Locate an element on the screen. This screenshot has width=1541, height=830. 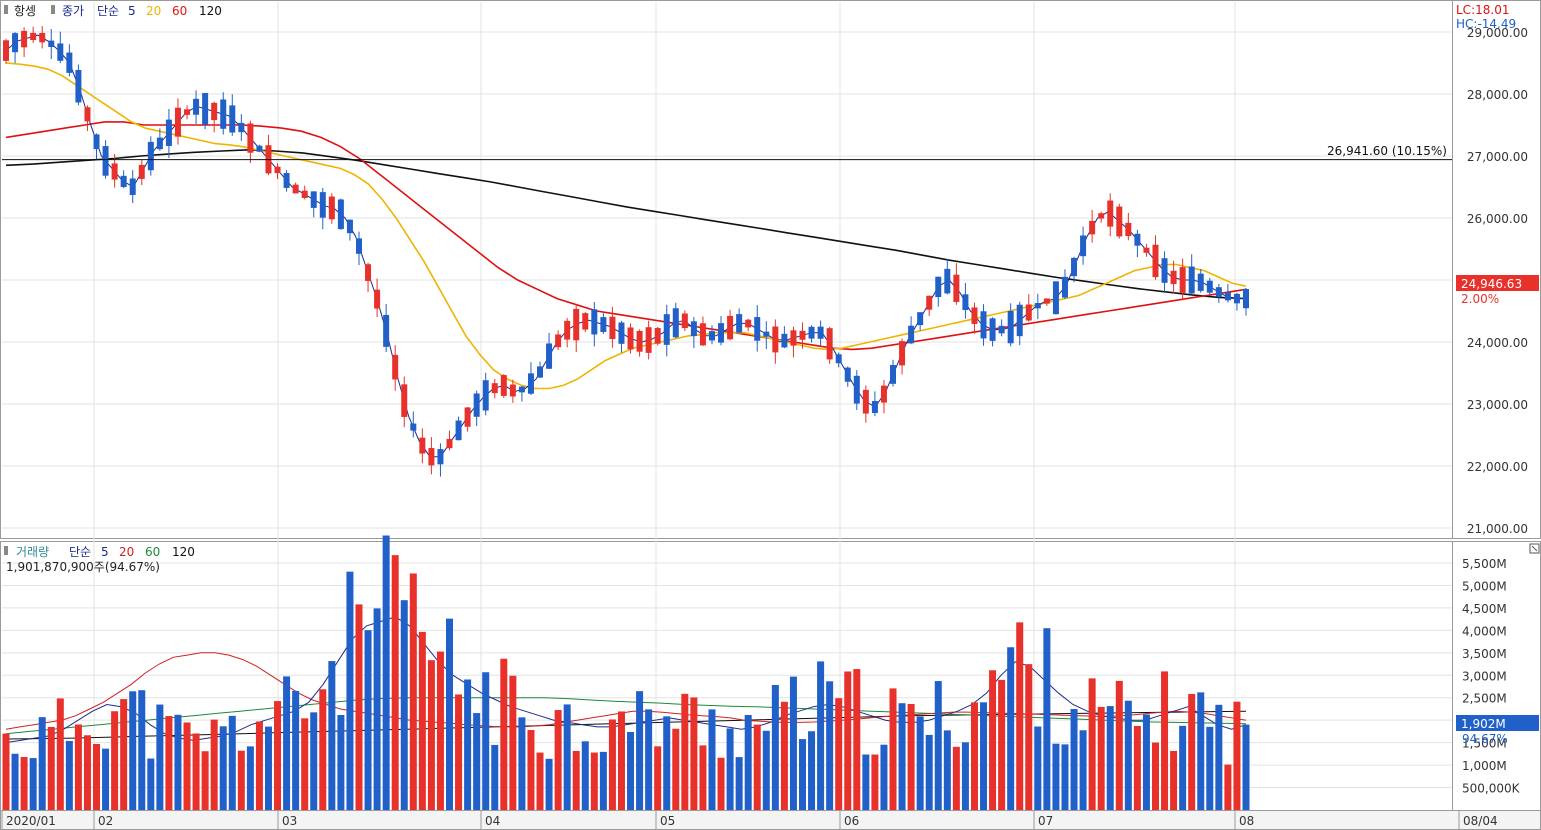
price-tick-label: 28,000.00 is located at coordinates (1497, 95).